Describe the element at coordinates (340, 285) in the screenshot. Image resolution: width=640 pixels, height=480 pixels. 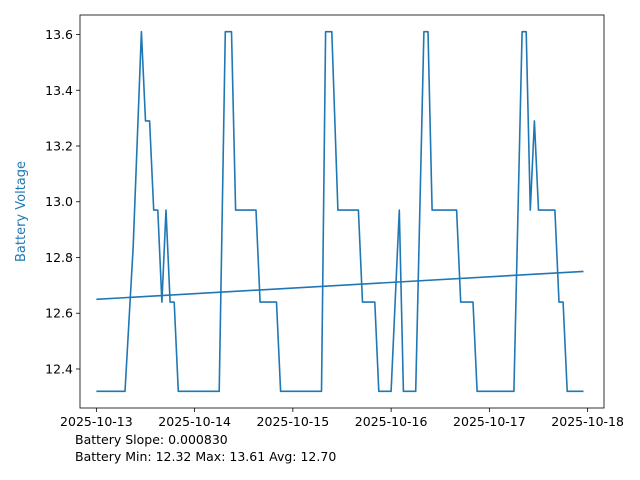
I see `trend-line` at that location.